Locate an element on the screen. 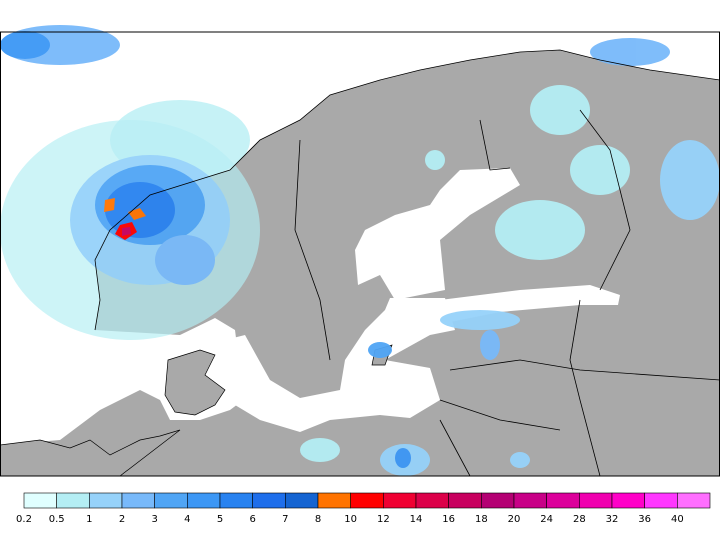  legend-label: 40 is located at coordinates (677, 519).